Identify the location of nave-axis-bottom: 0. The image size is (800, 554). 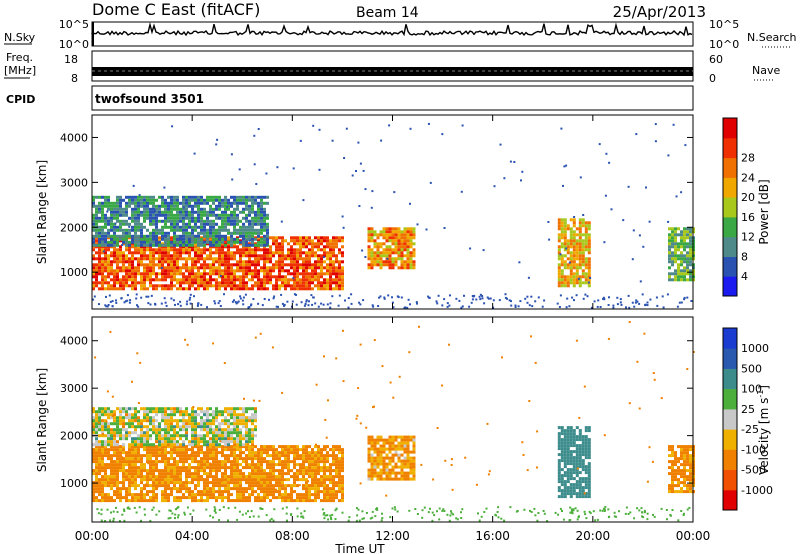
(712, 78).